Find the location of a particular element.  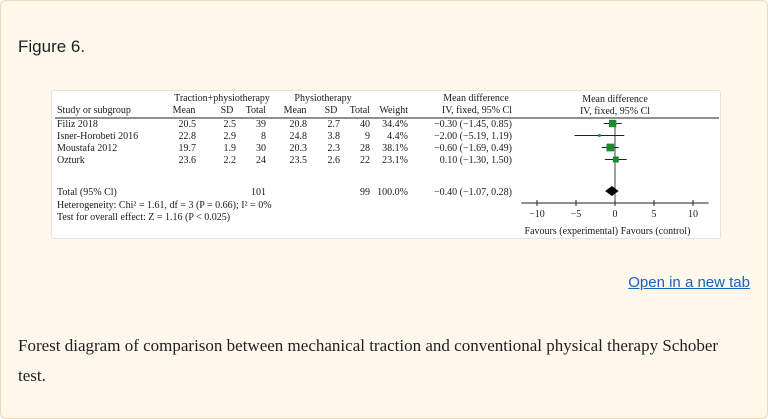

study-md-ci: −2.00 (−5.19, 1.19) is located at coordinates (473, 136).